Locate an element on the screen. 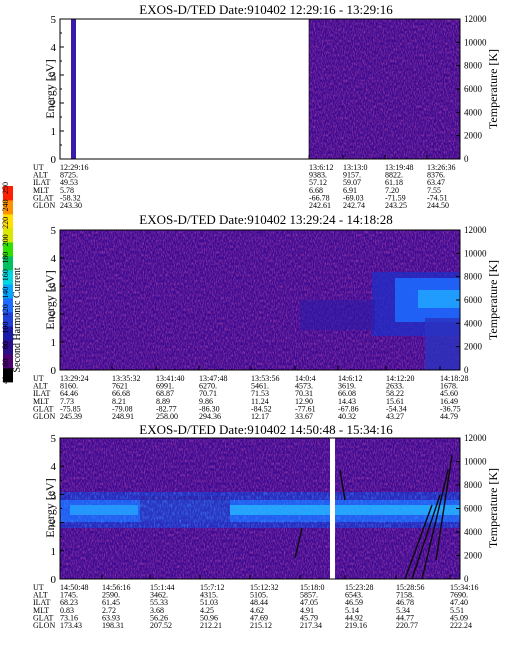  orbit-cell: -82.77 is located at coordinates (166, 408).